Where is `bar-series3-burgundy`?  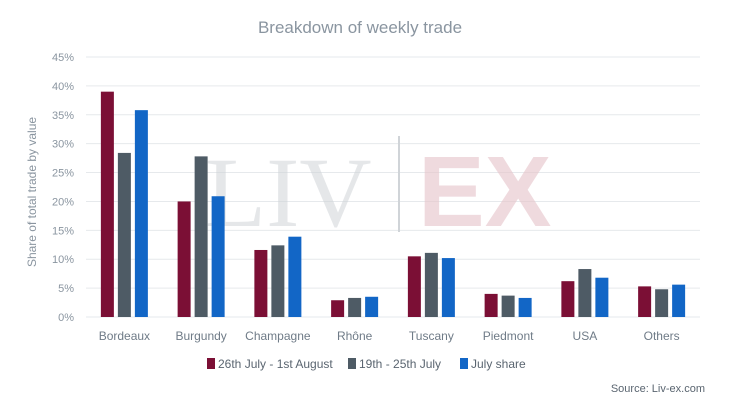
bar-series3-burgundy is located at coordinates (218, 256).